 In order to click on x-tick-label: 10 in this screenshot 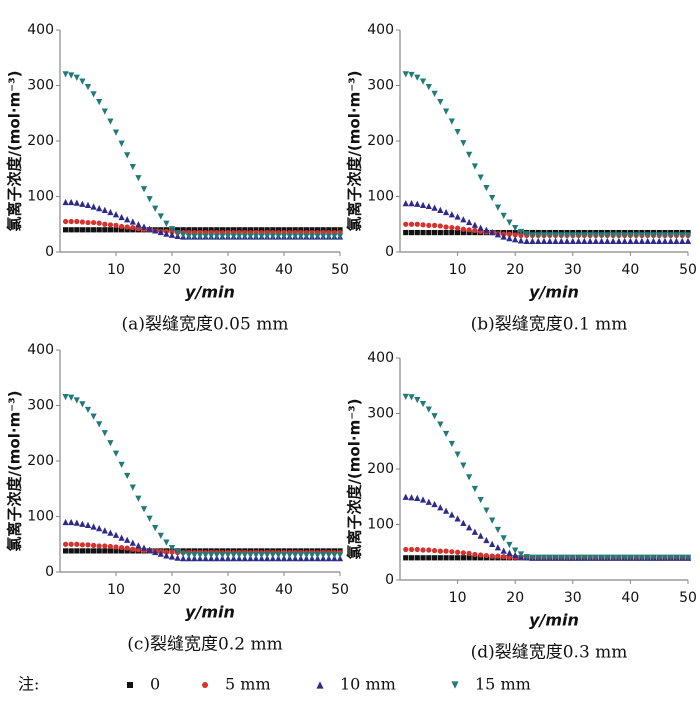, I will do `click(116, 590)`.